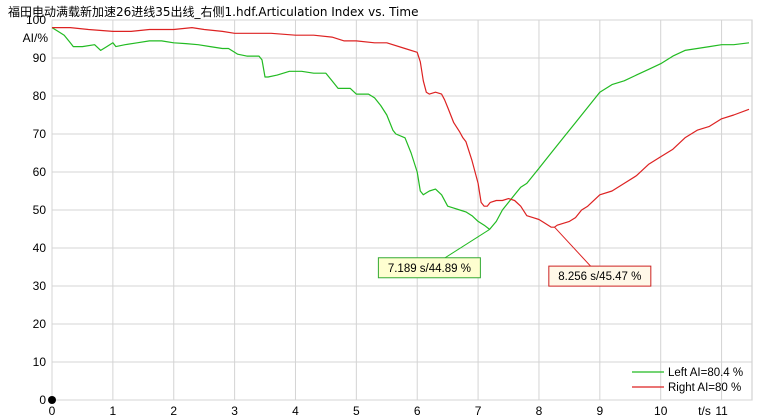  What do you see at coordinates (42, 400) in the screenshot?
I see `y-tick-label: 0` at bounding box center [42, 400].